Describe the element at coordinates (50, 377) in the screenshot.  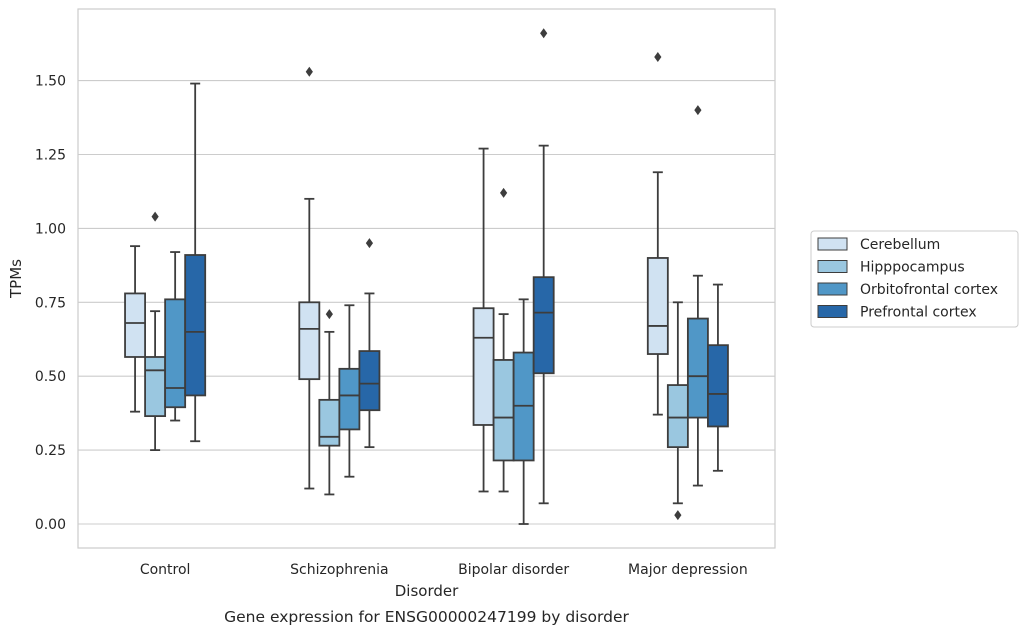
I see `y-tick-label: 0.50` at that location.